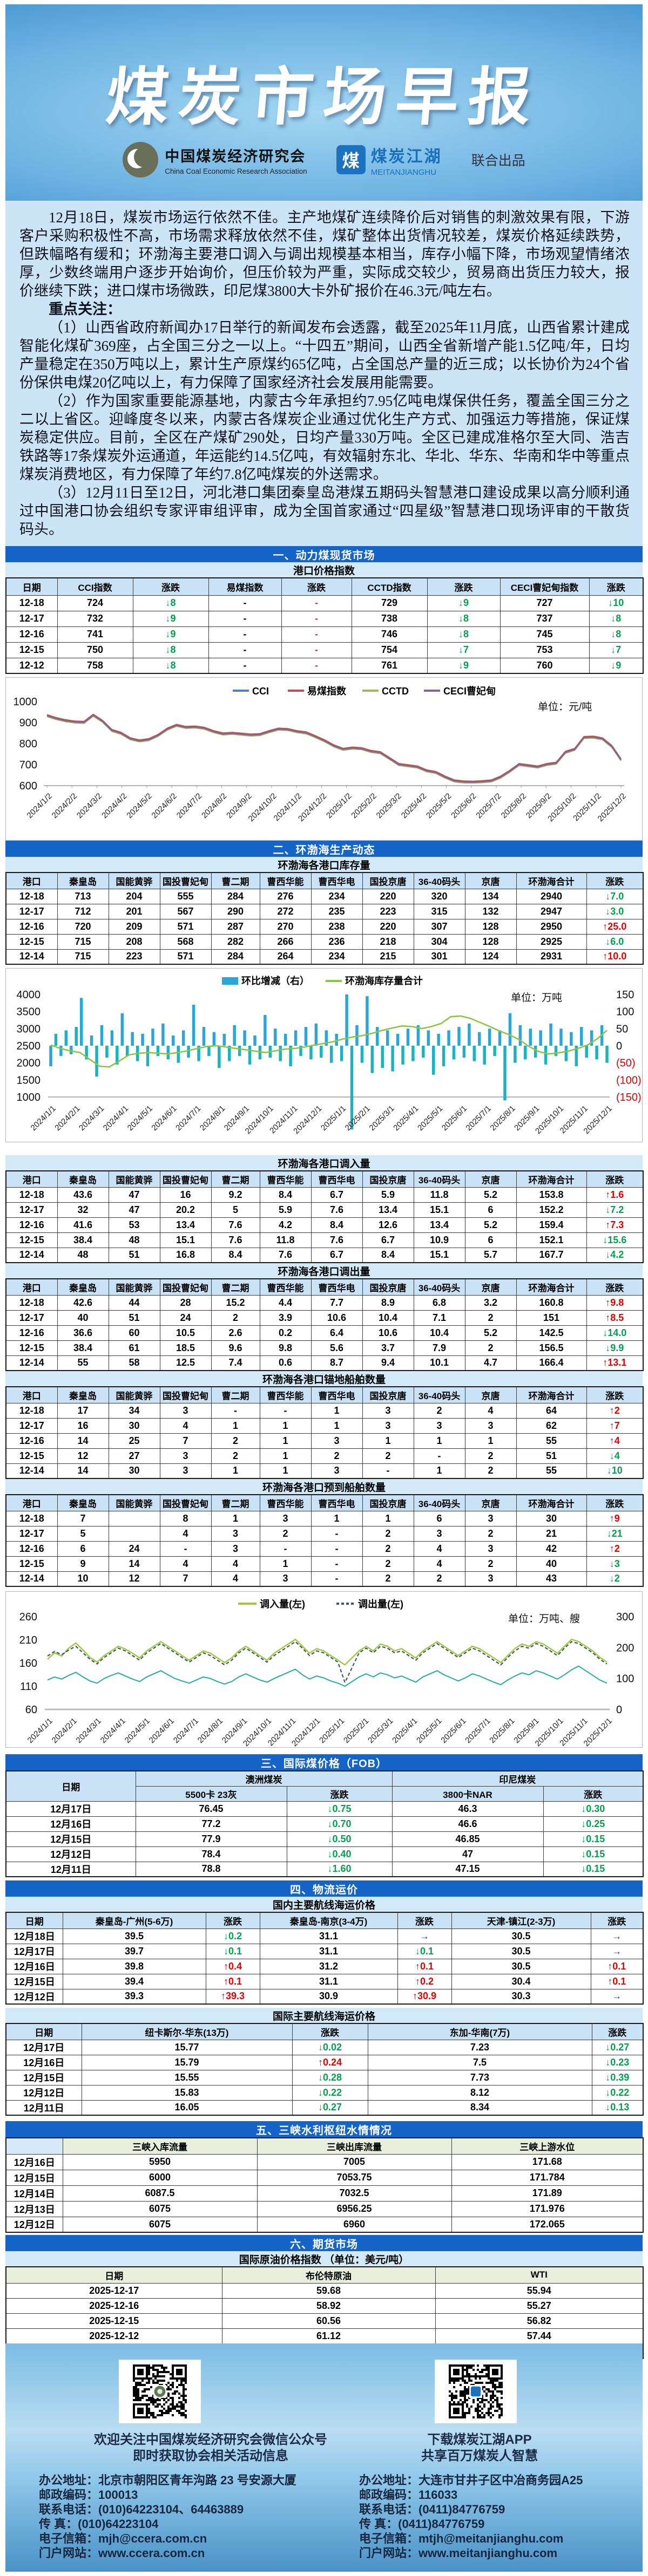 This screenshot has width=648, height=2576. What do you see at coordinates (551, 1564) in the screenshot?
I see `cell: 40` at bounding box center [551, 1564].